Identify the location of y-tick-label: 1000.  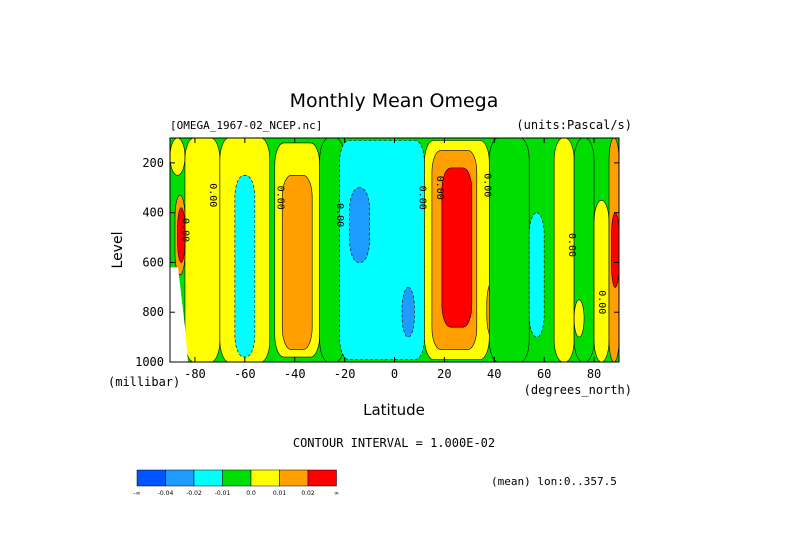
(149, 362).